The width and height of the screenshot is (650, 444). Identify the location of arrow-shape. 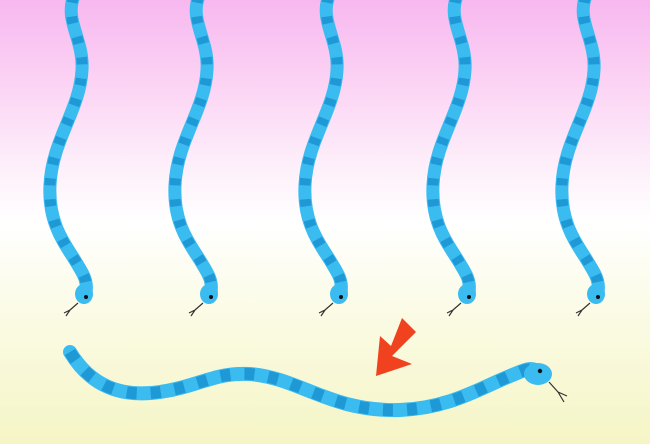
(396, 347).